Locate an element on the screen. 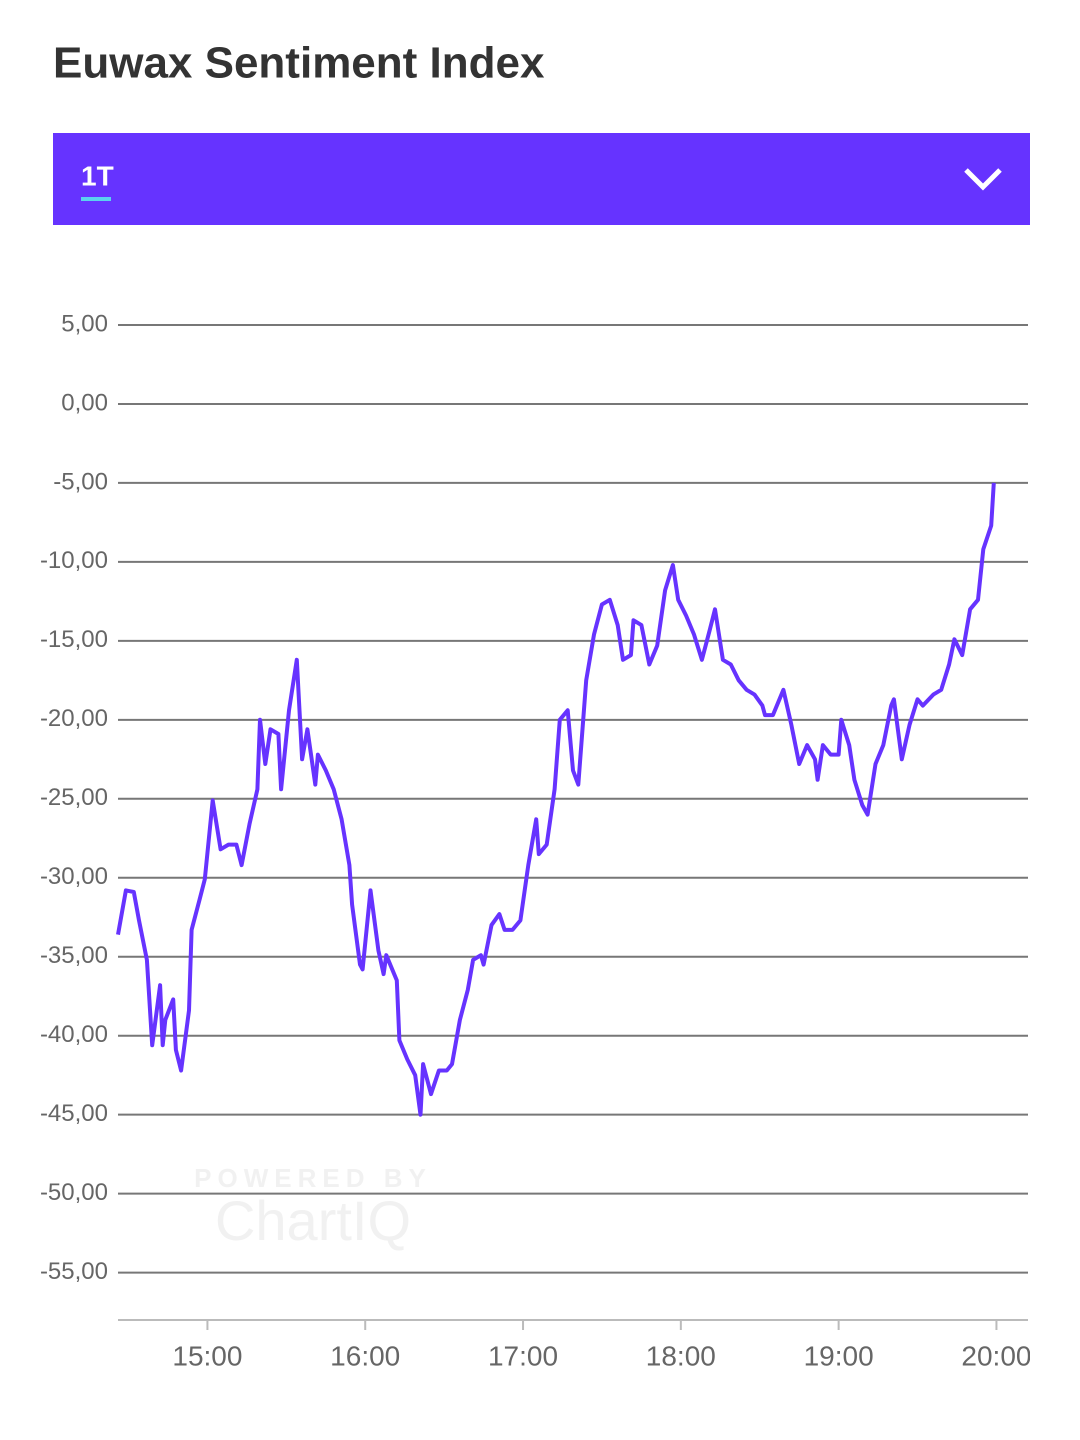 This screenshot has width=1080, height=1440. y-tick-label: -5,00 is located at coordinates (80, 481).